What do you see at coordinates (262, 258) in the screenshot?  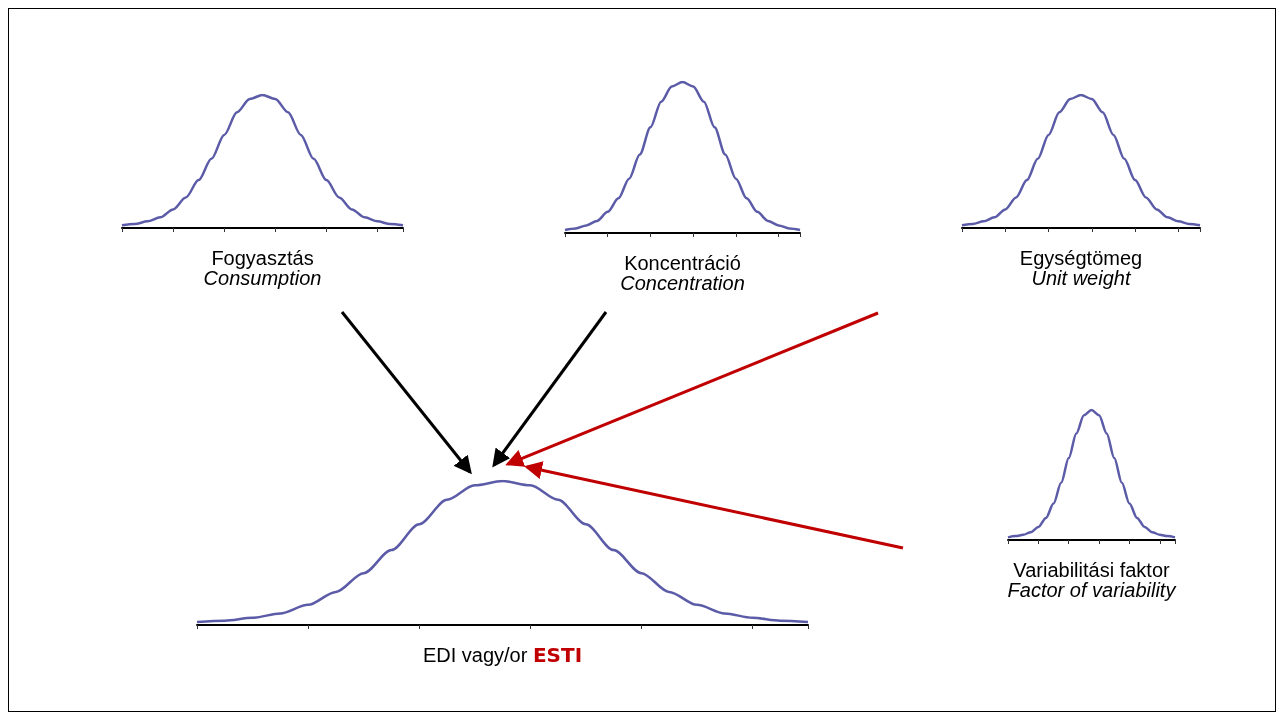 I see `x-axis-title: Fogyasztás` at bounding box center [262, 258].